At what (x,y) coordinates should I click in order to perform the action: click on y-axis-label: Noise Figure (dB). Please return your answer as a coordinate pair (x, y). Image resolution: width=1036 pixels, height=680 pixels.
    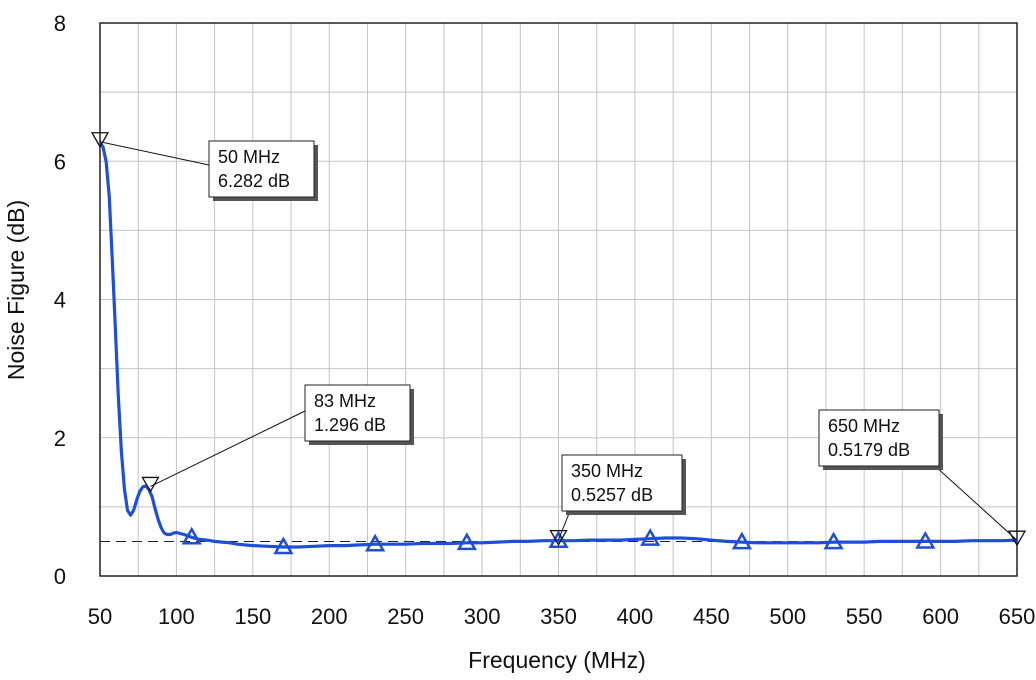
    Looking at the image, I should click on (16, 290).